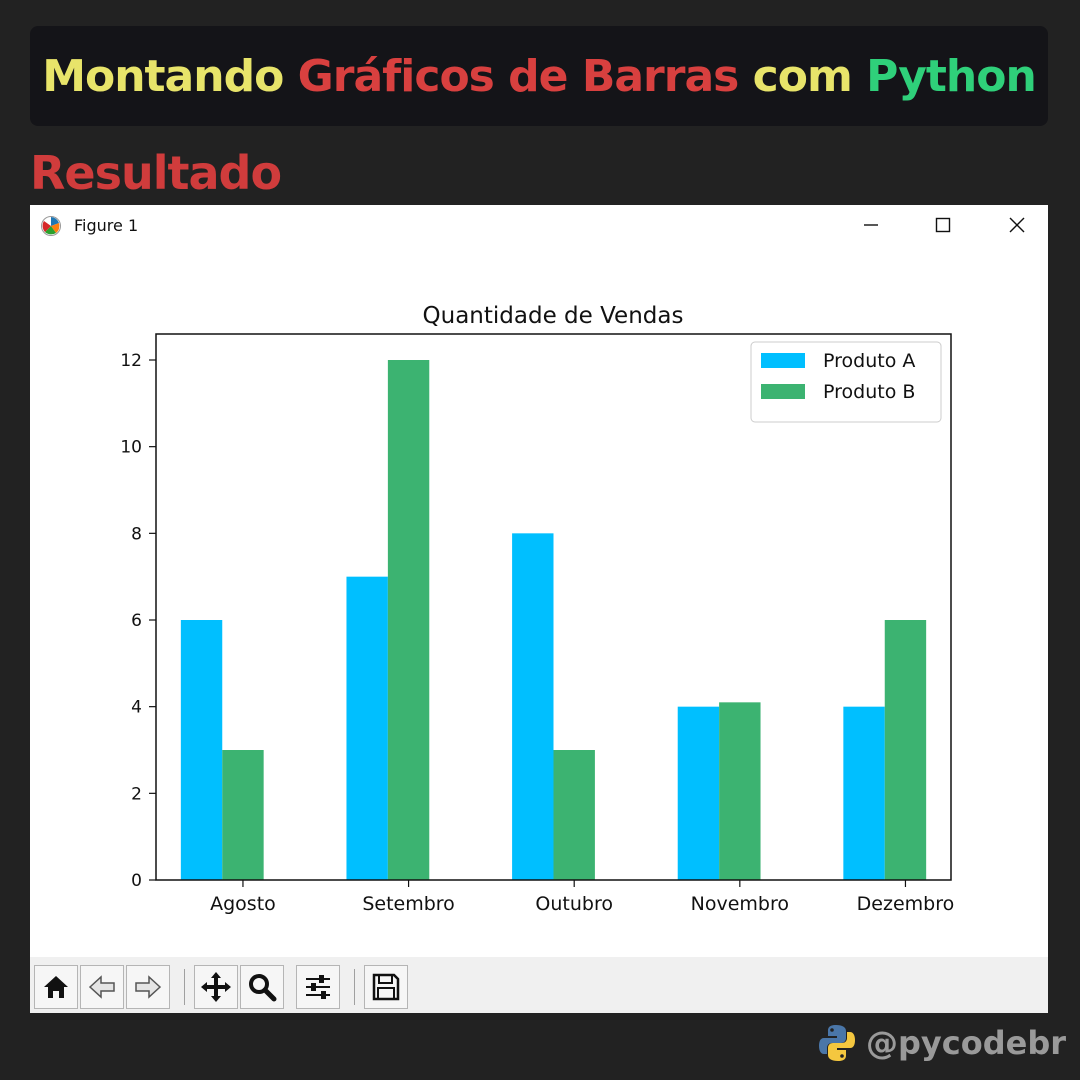 This screenshot has height=1080, width=1080. Describe the element at coordinates (136, 794) in the screenshot. I see `y-tick-label: 2` at that location.